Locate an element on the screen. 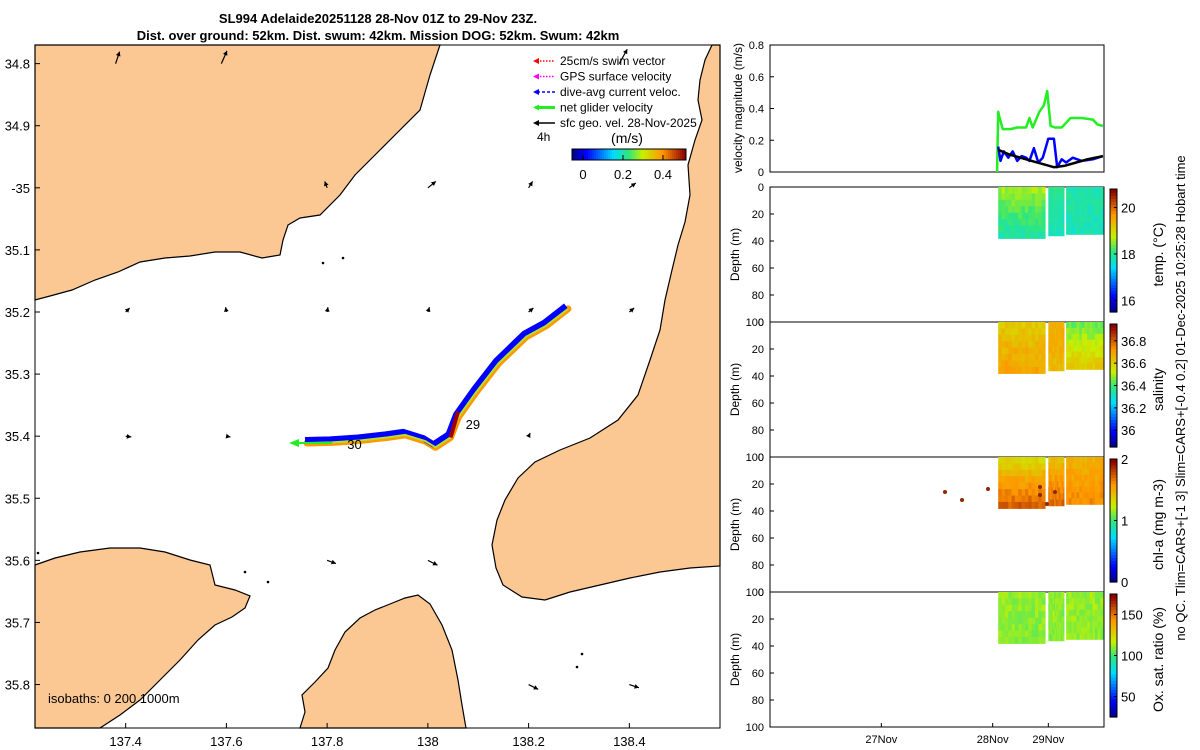 This screenshot has height=750, width=1200. temp-colorbar-cell is located at coordinates (1113, 286).